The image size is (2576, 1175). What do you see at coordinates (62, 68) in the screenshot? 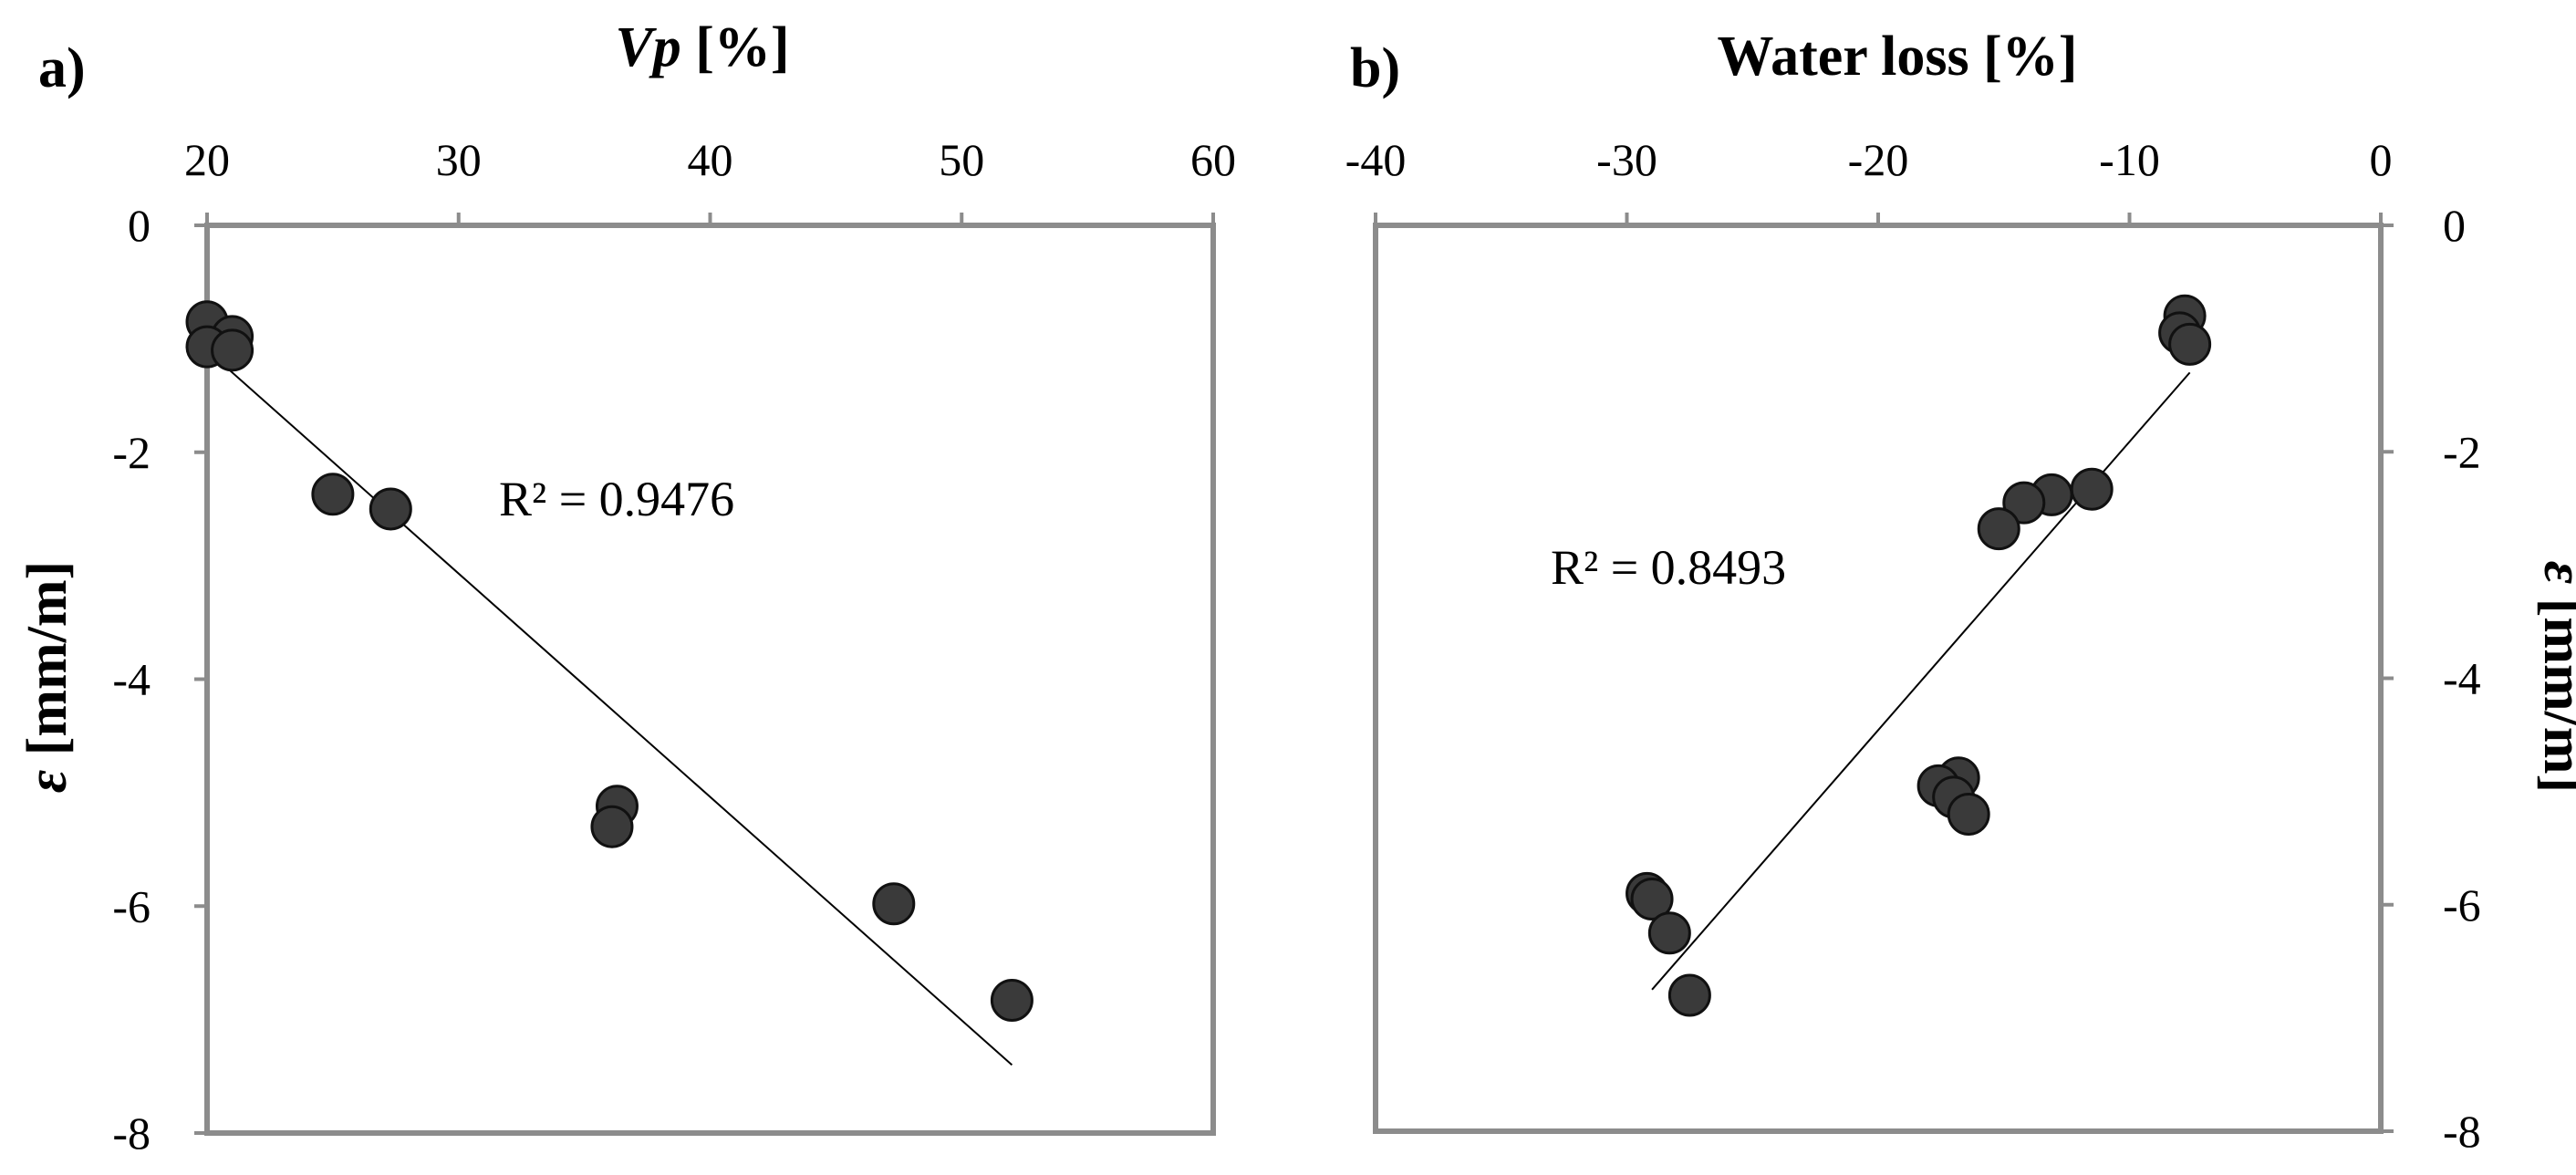
I see `panel-a-label: a)` at bounding box center [62, 68].